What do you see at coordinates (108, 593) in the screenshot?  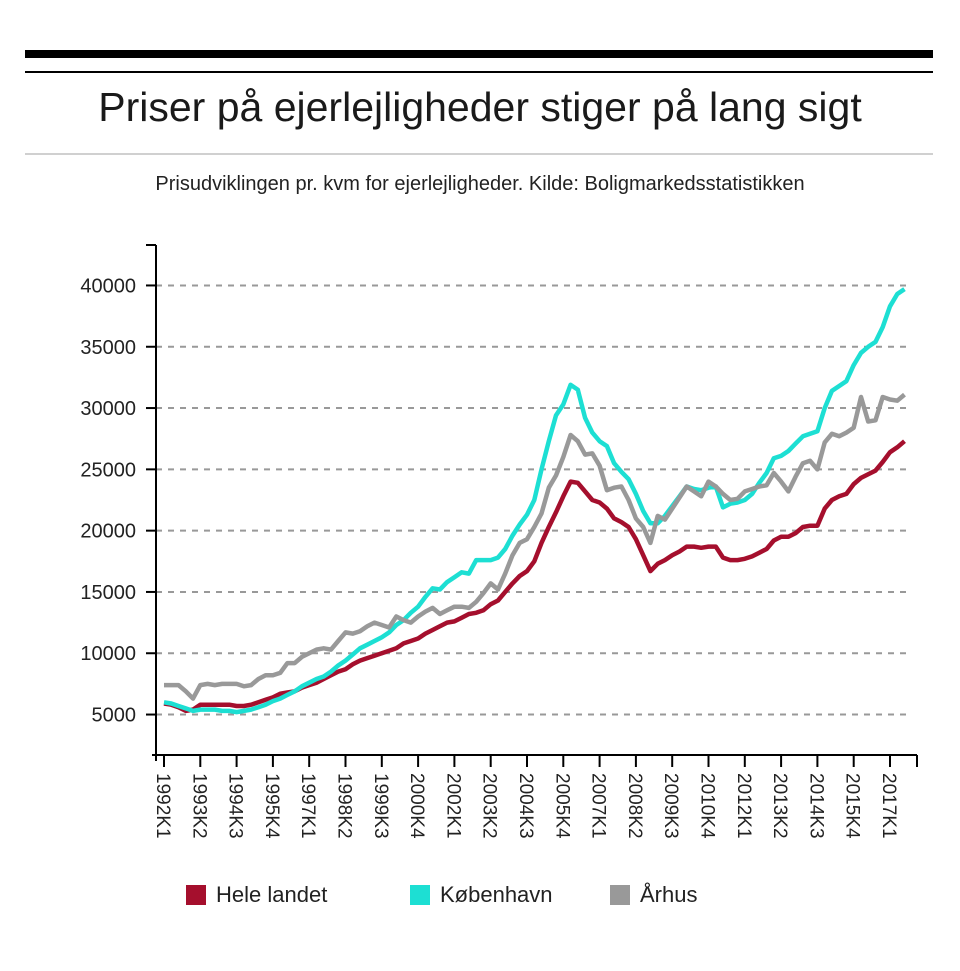 I see `y-tick-label: 15000` at bounding box center [108, 593].